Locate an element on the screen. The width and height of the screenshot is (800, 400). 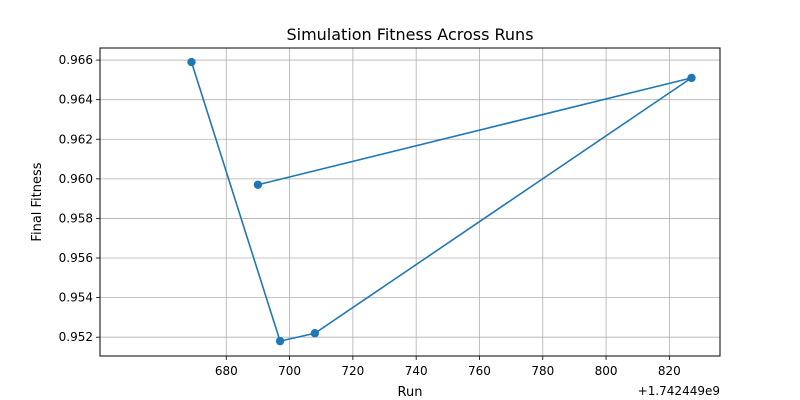
y-tick-label: 0.960 is located at coordinates (76, 179).